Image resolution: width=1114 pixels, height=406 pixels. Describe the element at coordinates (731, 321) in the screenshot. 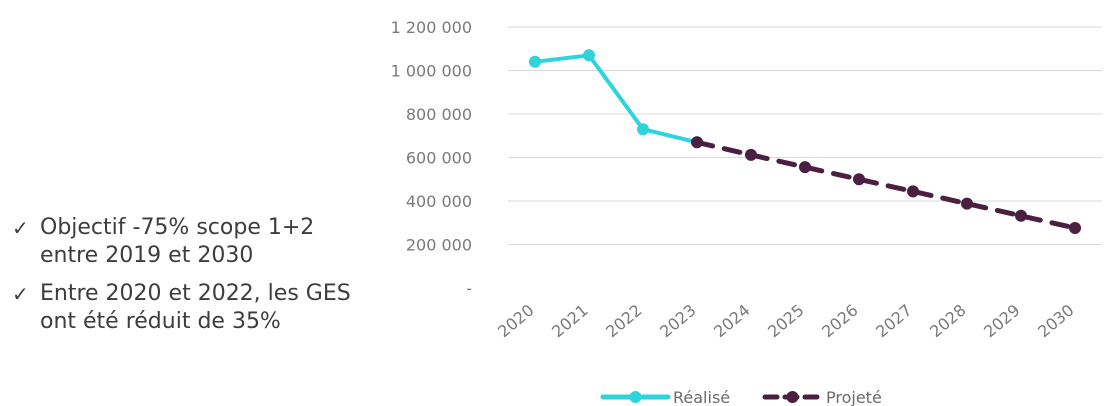

I see `x-tick-label: 2024` at that location.